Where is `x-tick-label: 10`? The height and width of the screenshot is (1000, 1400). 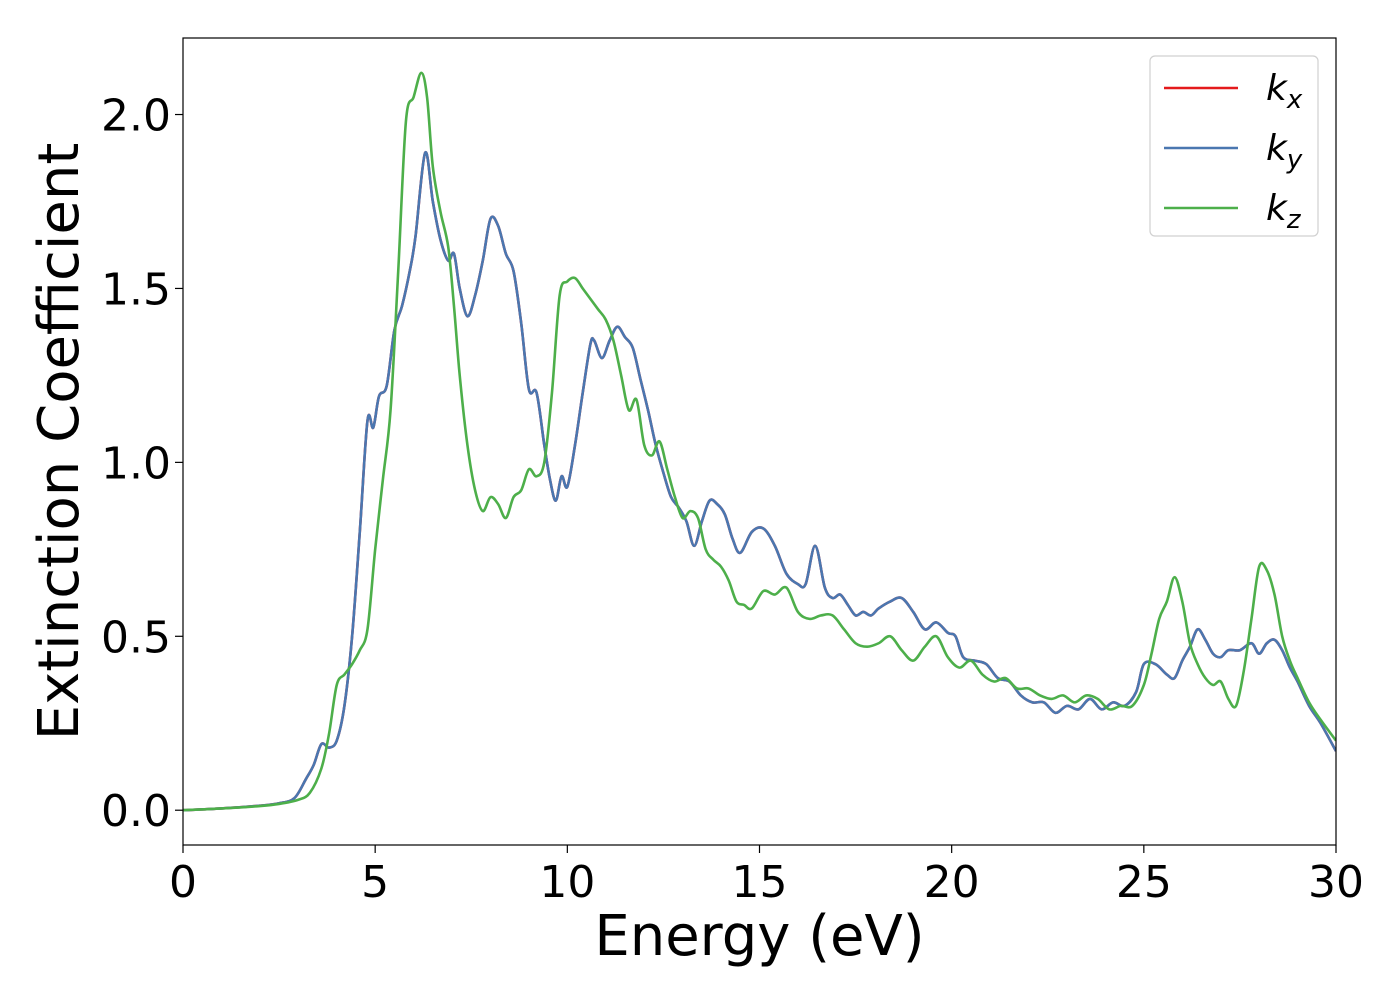 x-tick-label: 10 is located at coordinates (567, 882).